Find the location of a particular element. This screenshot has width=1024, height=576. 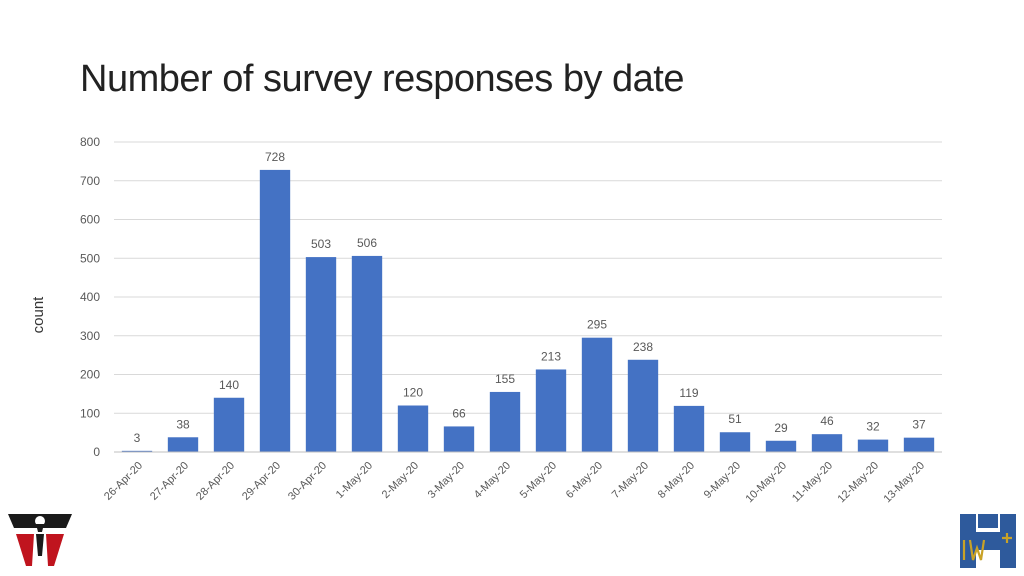

y-tick-label: 500 is located at coordinates (90, 258).